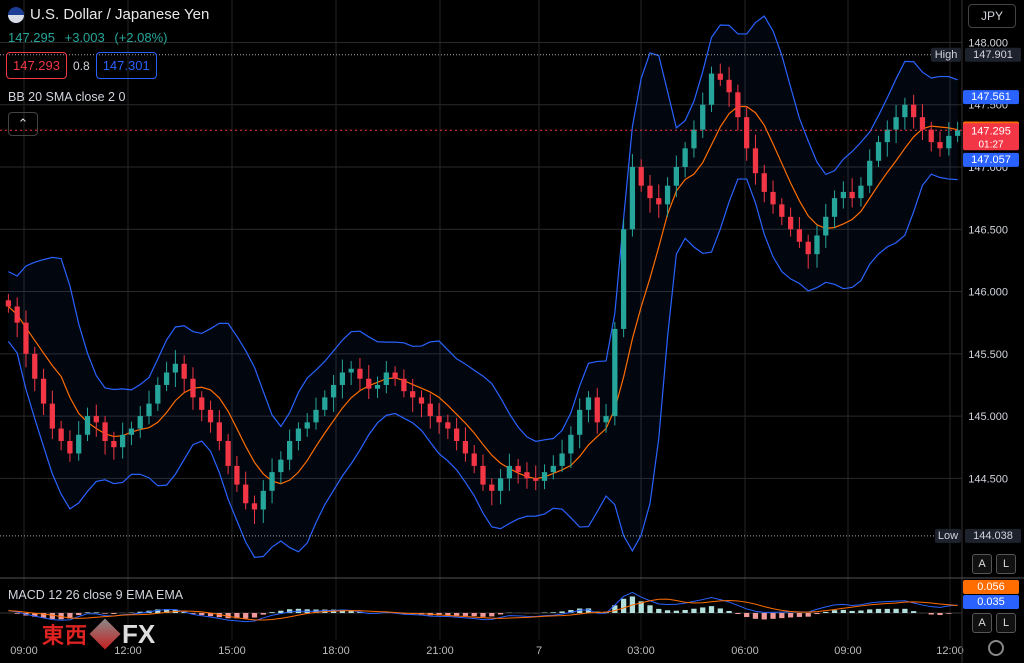 Image resolution: width=1024 pixels, height=663 pixels. What do you see at coordinates (1006, 623) in the screenshot?
I see `macd-log-scale-button: L` at bounding box center [1006, 623].